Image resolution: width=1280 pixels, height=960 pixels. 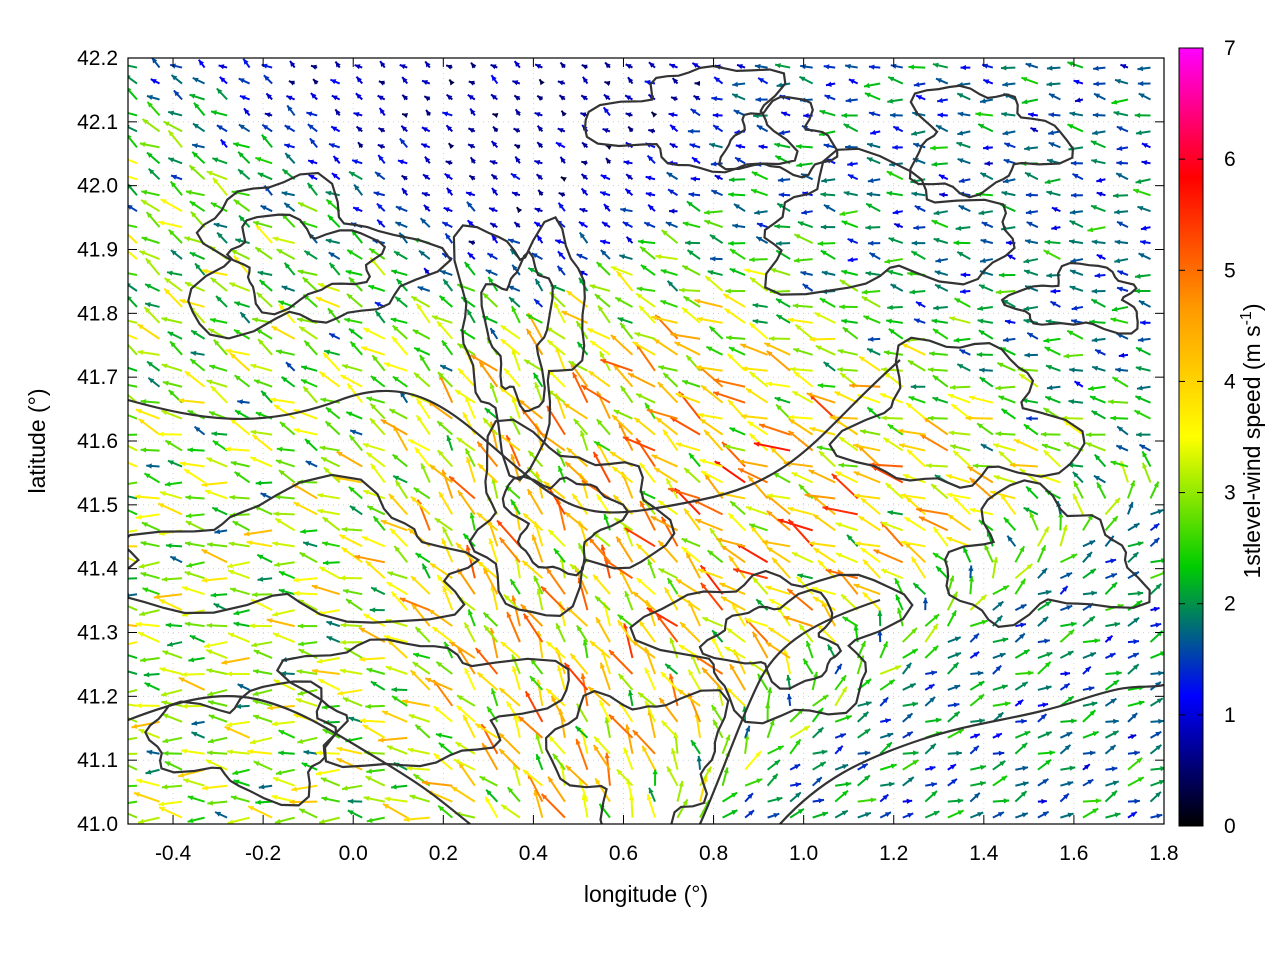 What do you see at coordinates (893, 853) in the screenshot?
I see `x-tick-label: 1.2` at bounding box center [893, 853].